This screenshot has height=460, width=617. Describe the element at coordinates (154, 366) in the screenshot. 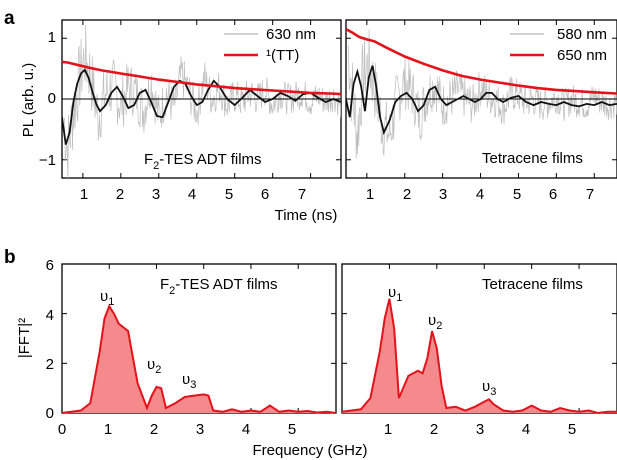

I see `b-left-peak-label-v2: υ2` at that location.